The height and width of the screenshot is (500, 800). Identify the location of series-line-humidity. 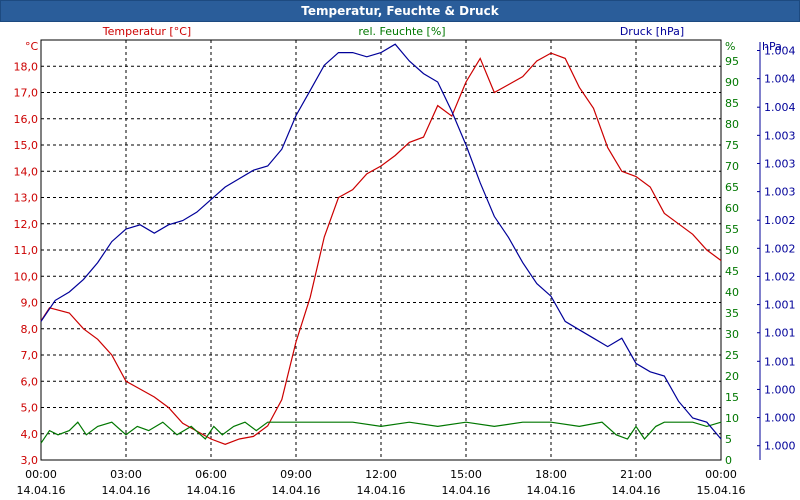
(381, 432).